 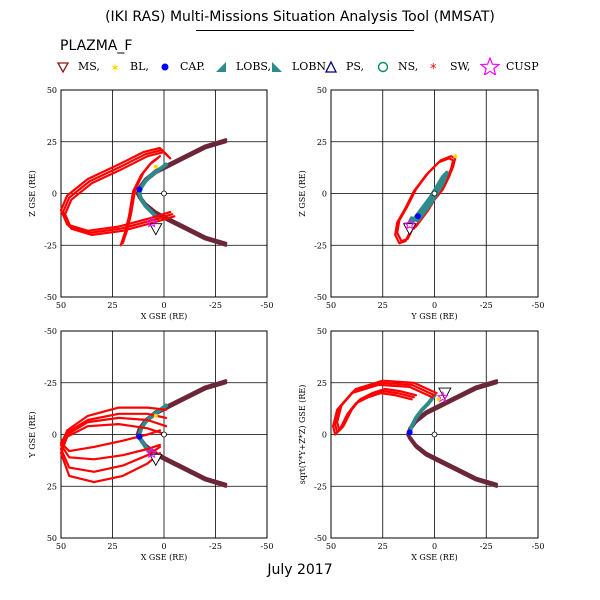 I want to click on y-axis-label: Y GSE (RE), so click(x=32, y=434).